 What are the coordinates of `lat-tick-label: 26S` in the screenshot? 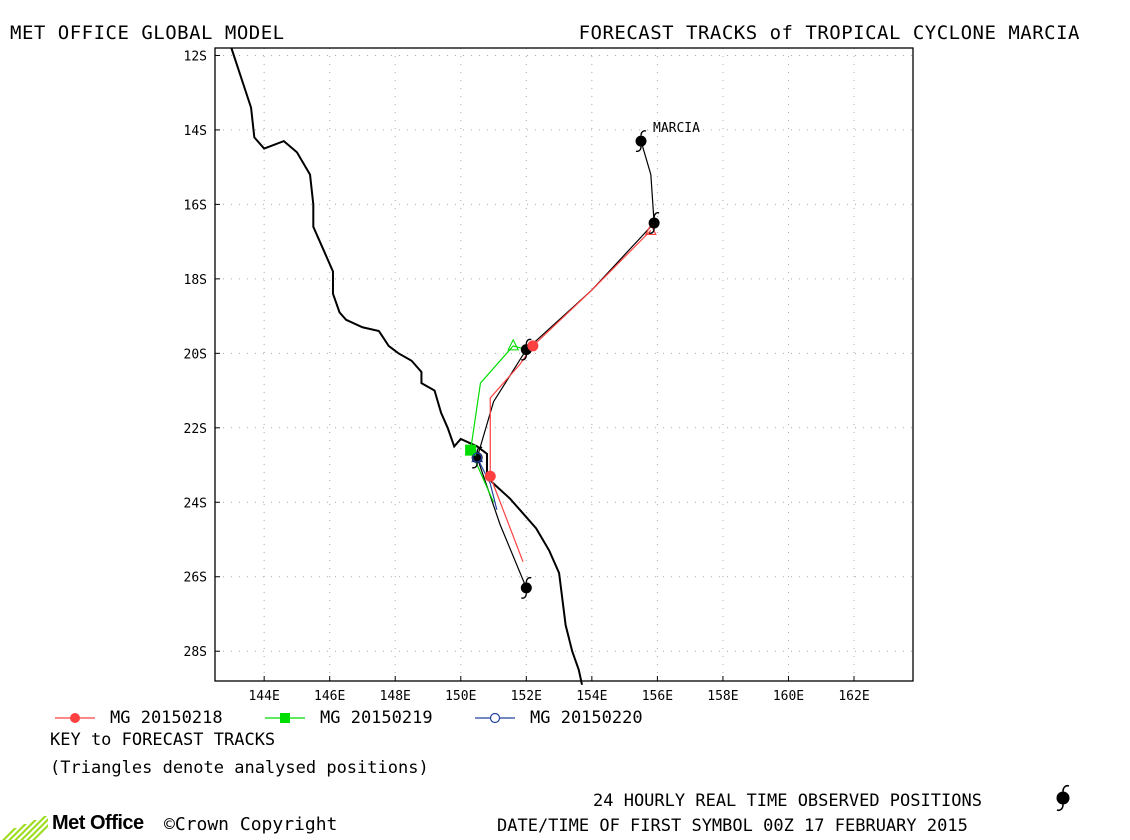 It's located at (195, 578).